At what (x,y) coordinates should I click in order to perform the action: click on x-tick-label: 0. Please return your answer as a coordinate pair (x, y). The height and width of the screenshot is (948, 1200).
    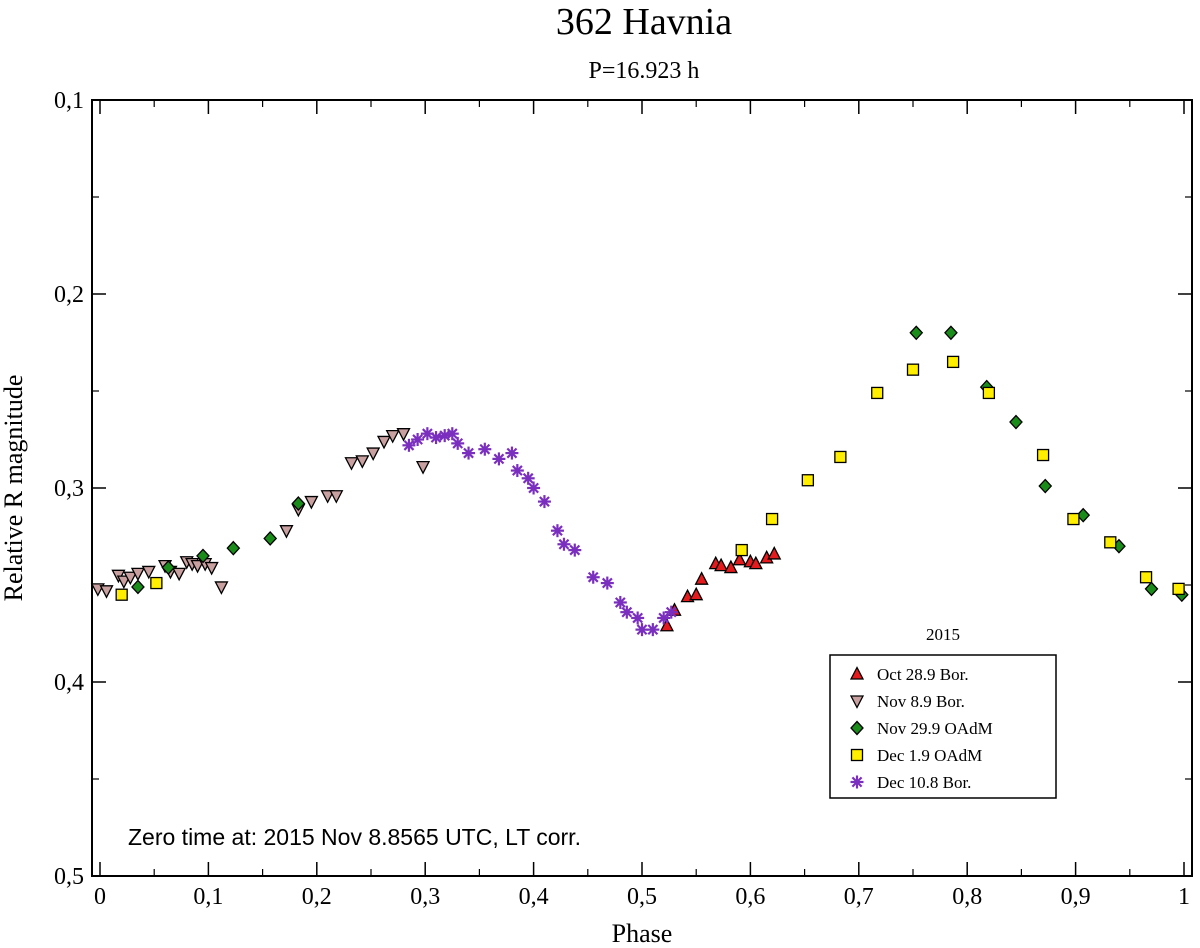
    Looking at the image, I should click on (100, 897).